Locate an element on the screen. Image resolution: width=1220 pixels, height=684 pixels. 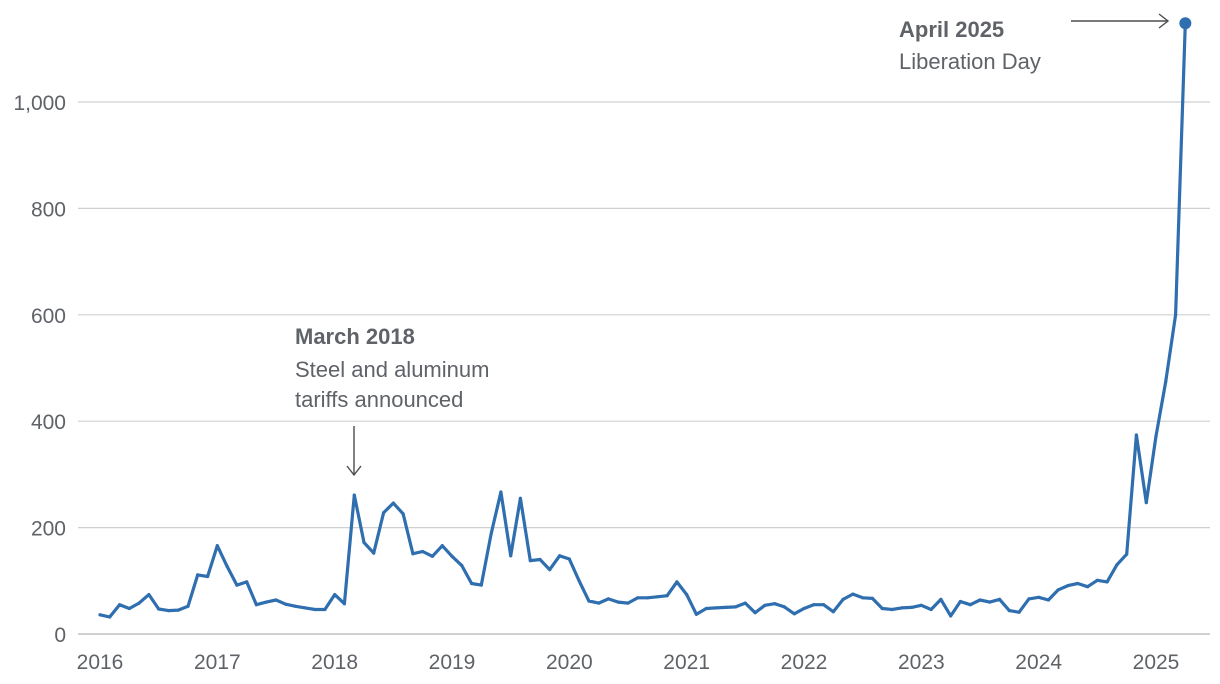
y-tick-label: 600 is located at coordinates (48, 316).